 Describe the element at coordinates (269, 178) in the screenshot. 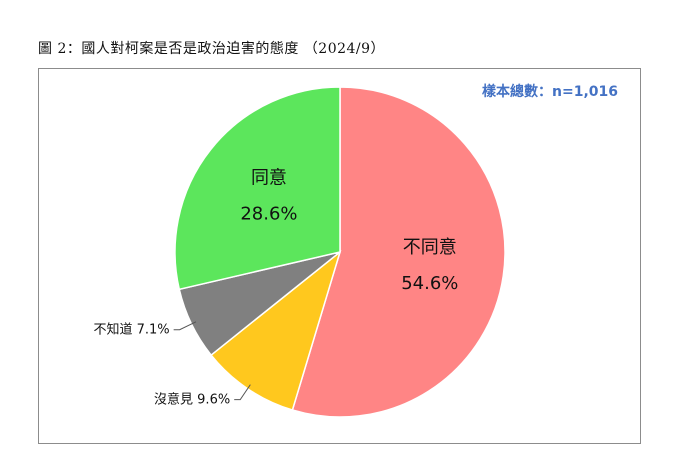

I see `pie-category-label: 同意` at that location.